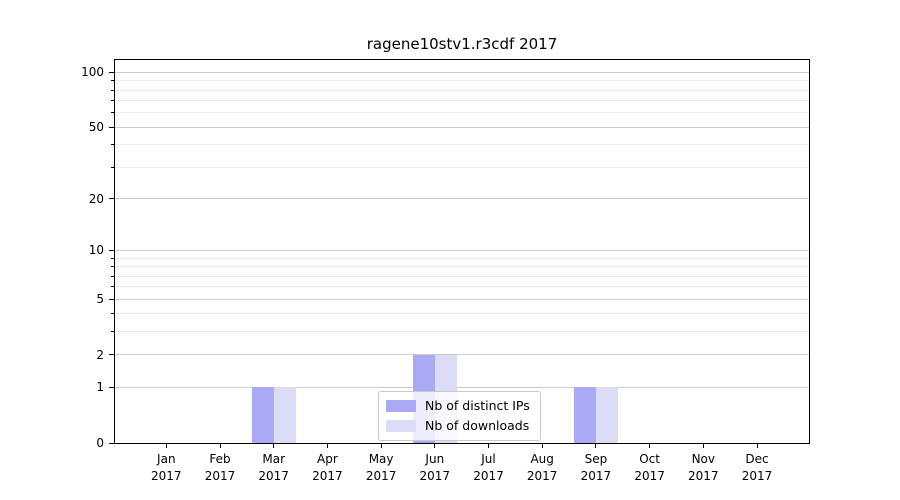  I want to click on x-label-month-jul: Jul, so click(488, 459).